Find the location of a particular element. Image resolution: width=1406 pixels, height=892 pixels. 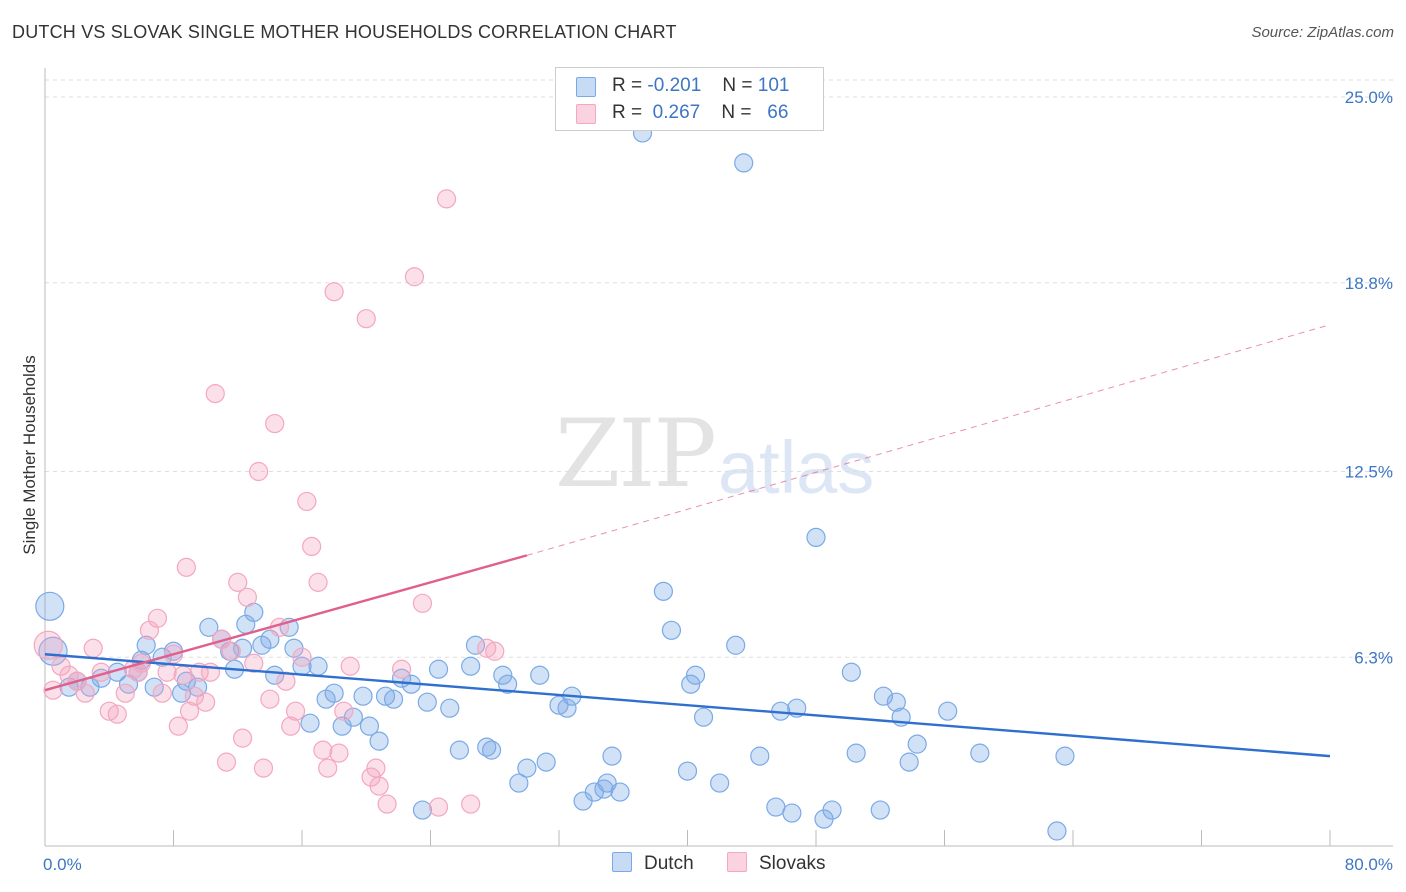

source-label: Source: ZipAtlas.com is located at coordinates (1322, 32).